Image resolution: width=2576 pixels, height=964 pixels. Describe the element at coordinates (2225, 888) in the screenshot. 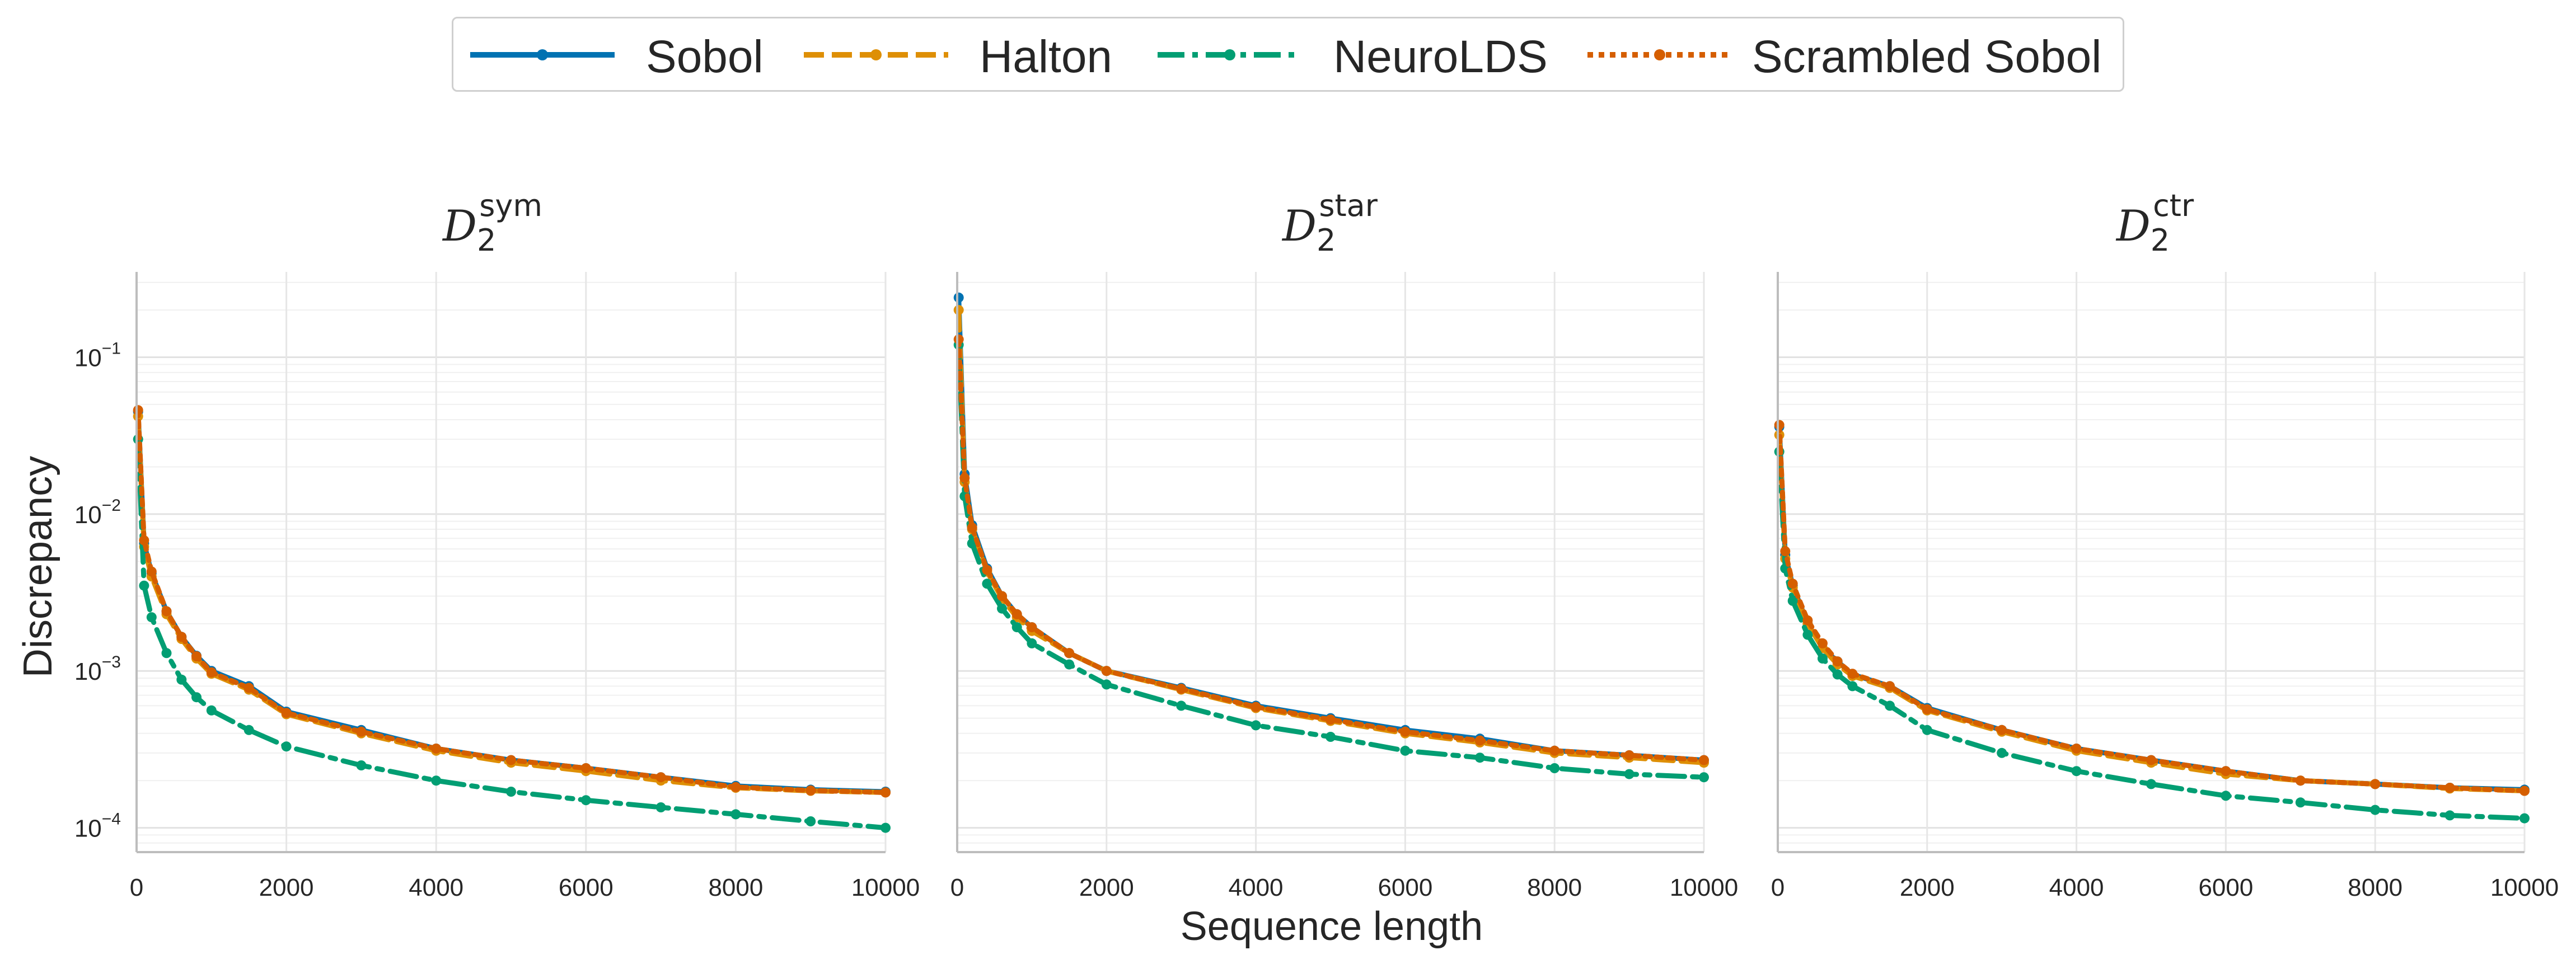

I see `x-tick-label: 6000` at that location.